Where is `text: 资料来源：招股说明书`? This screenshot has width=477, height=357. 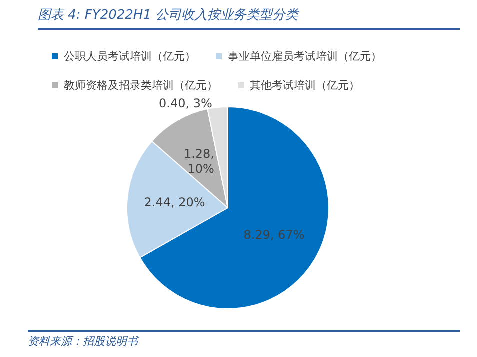 text: 资料来源：招股说明书 is located at coordinates (244, 341).